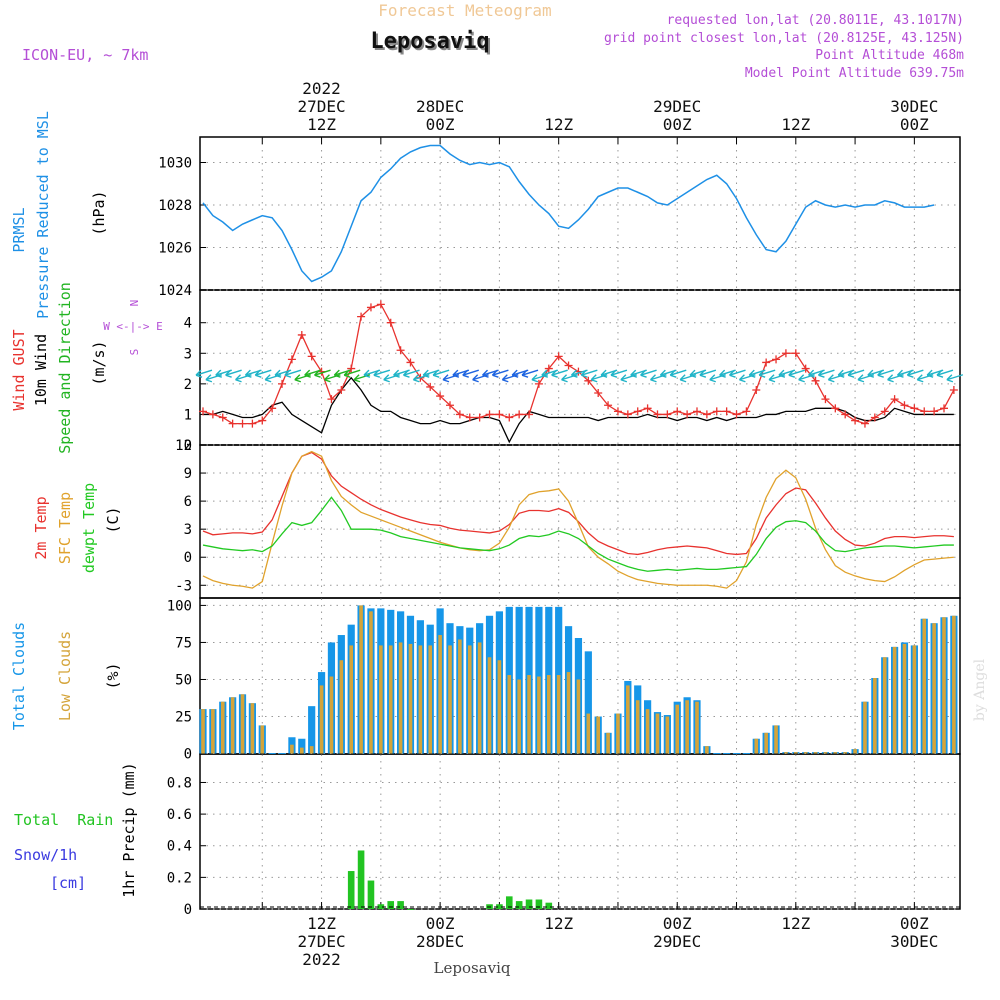 The image size is (1000, 1000). I want to click on temp-panel-frame, so click(580, 521).